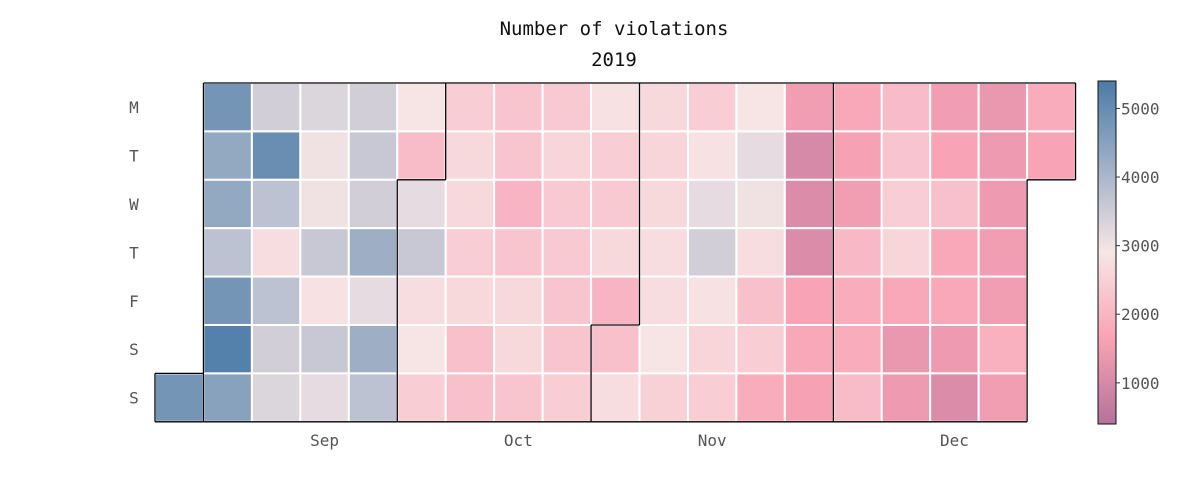  I want to click on month-label: Oct, so click(518, 440).